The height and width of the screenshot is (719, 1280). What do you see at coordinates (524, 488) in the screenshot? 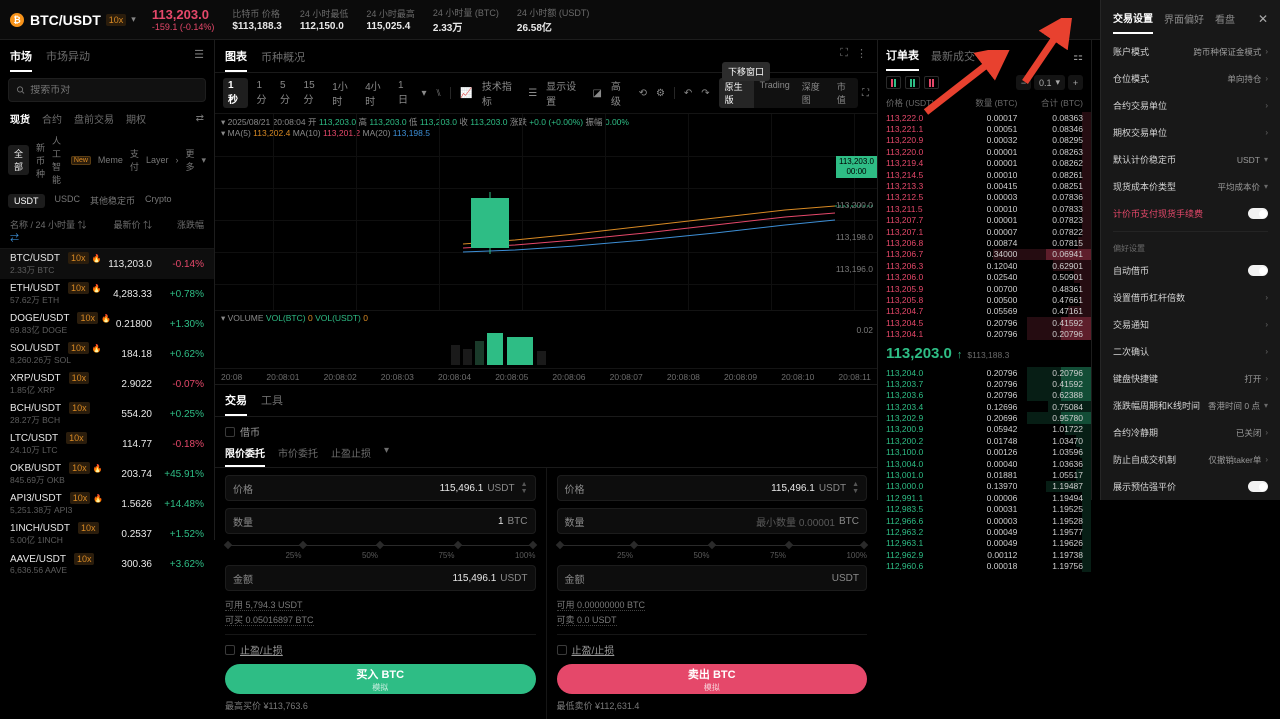
I see `buy-price-stepper: ▲ ▼` at bounding box center [524, 488].